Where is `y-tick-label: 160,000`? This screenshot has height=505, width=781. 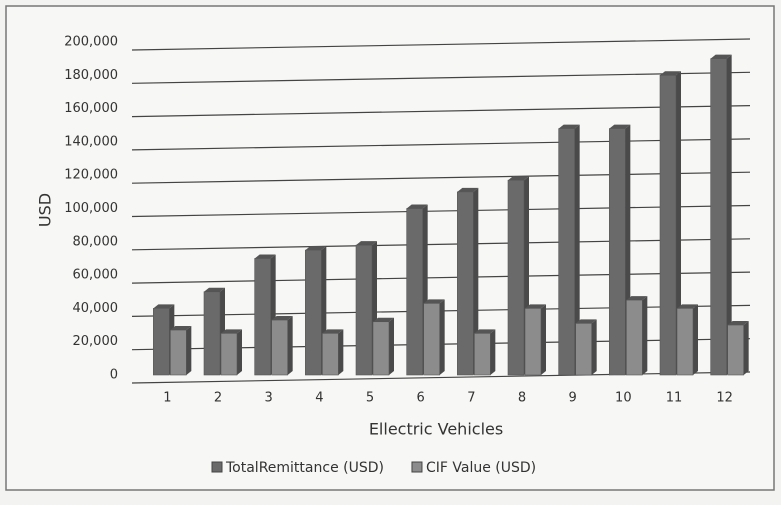 y-tick-label: 160,000 is located at coordinates (91, 108).